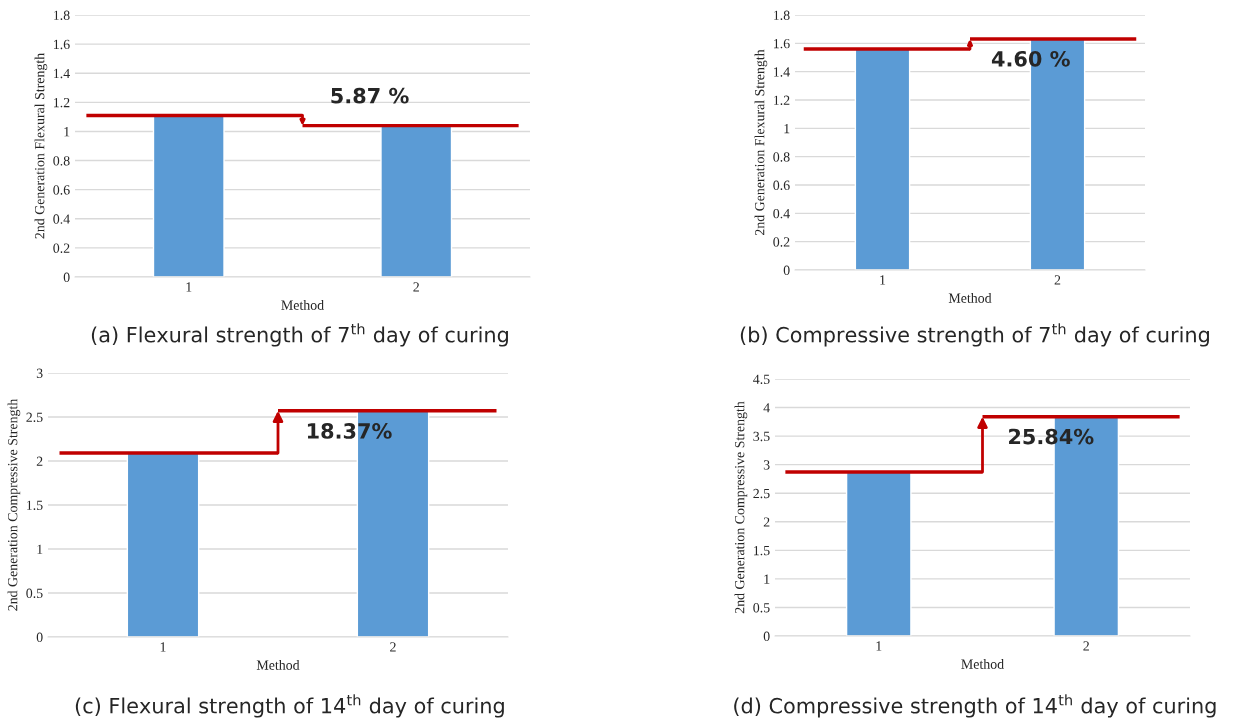 Image resolution: width=1234 pixels, height=720 pixels. I want to click on annotation: 5.87 %, so click(370, 95).